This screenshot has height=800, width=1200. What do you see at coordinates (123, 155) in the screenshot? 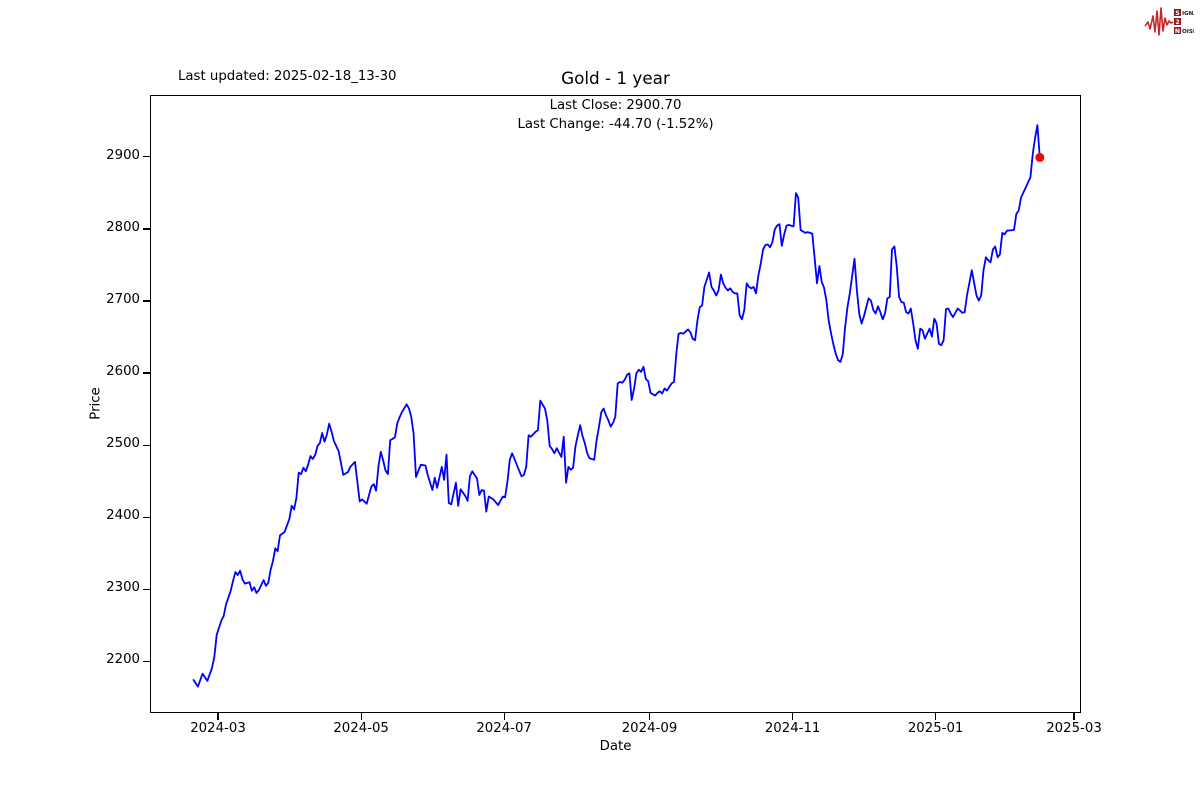
I see `y-tick-label: 2900` at bounding box center [123, 155].